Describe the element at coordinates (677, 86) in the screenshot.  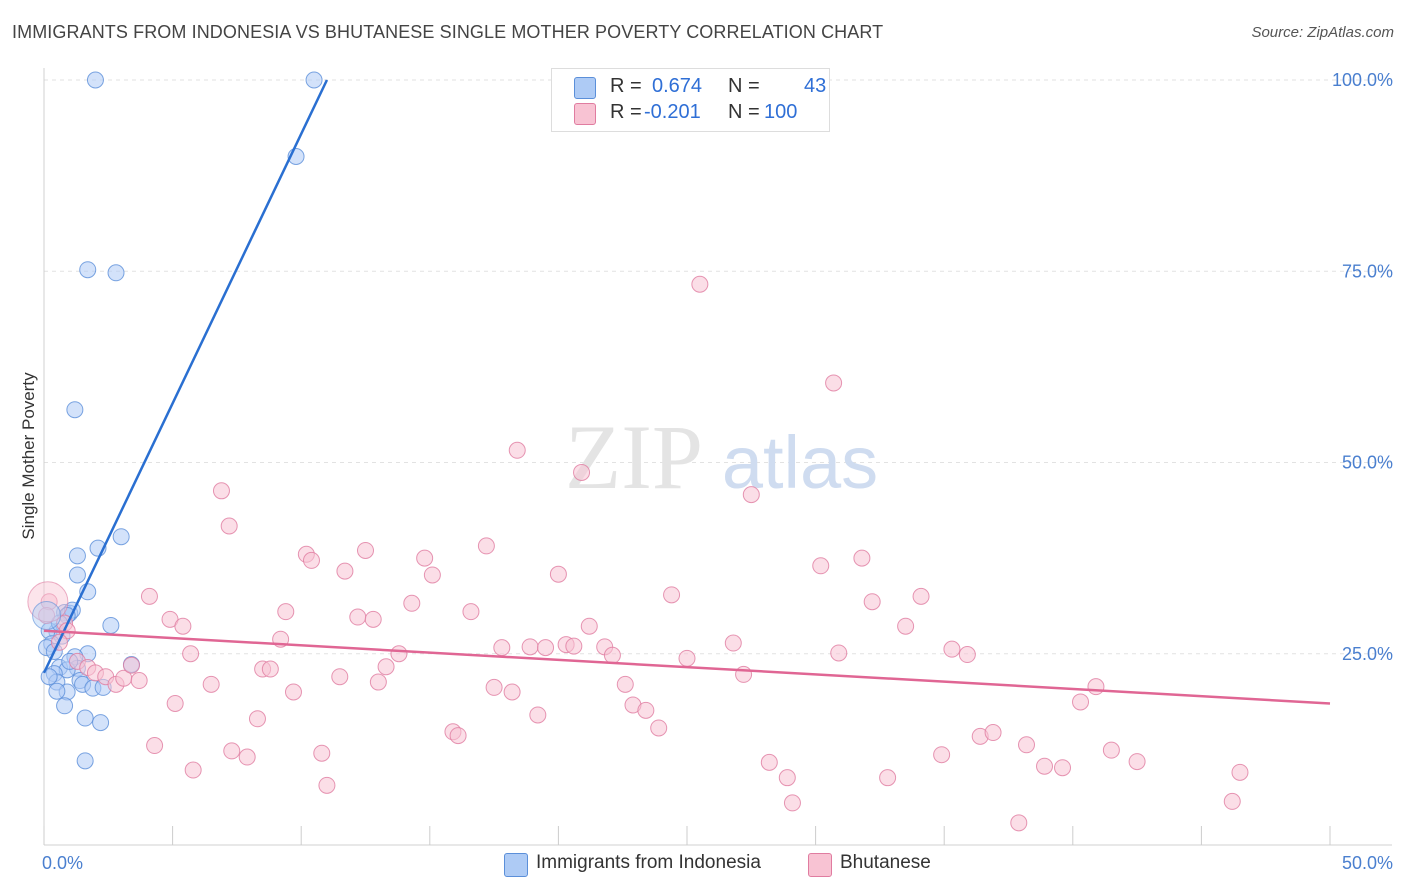
I see `legend-r-value: 0.674` at that location.